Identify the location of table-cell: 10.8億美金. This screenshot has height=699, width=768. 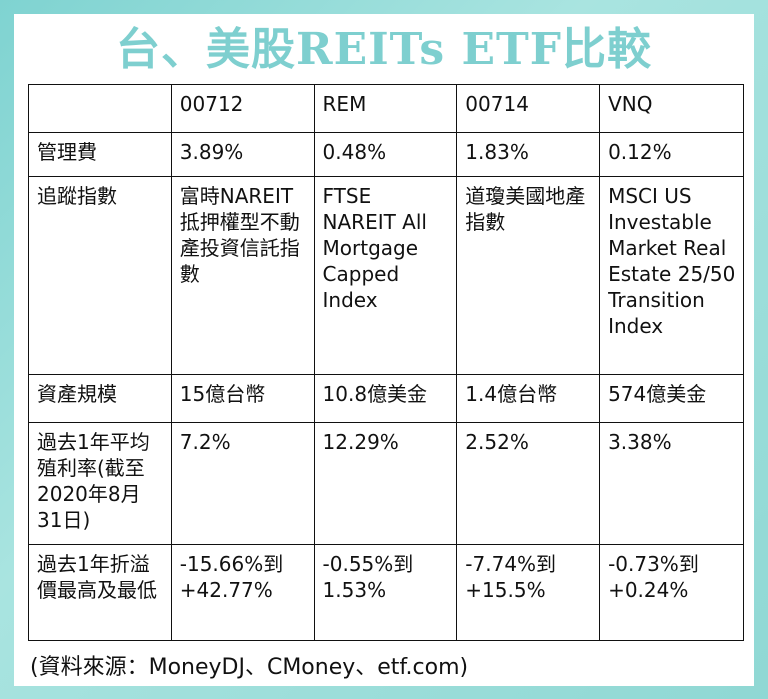
(385, 398).